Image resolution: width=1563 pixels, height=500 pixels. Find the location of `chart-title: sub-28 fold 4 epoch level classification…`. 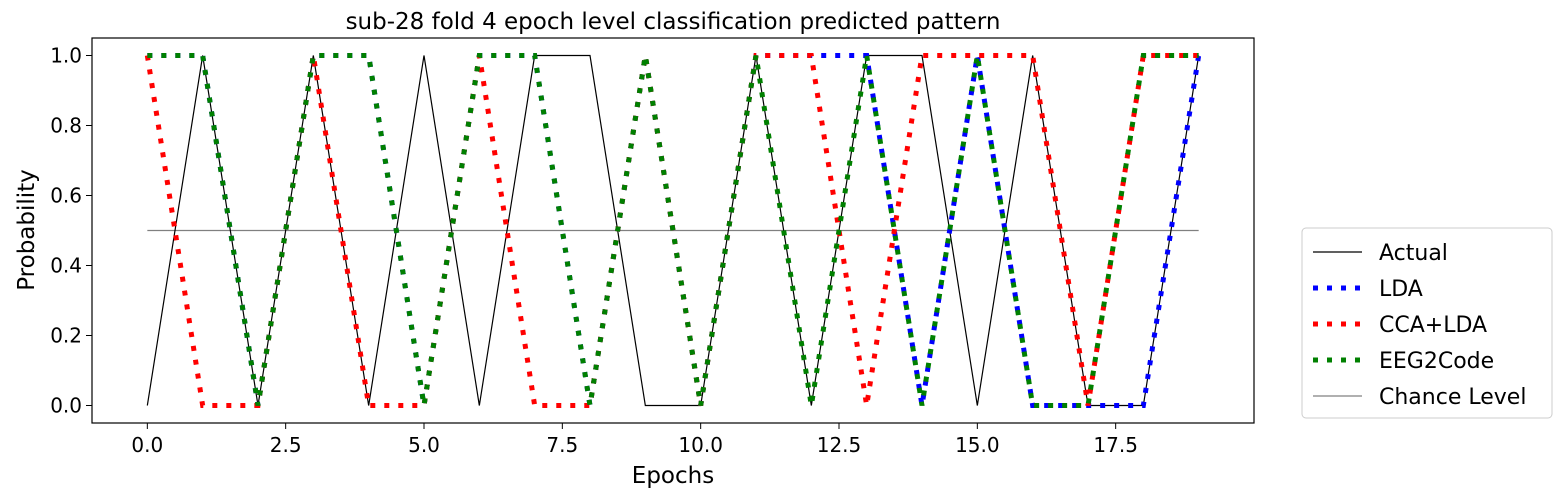

chart-title: sub-28 fold 4 epoch level classification… is located at coordinates (673, 22).